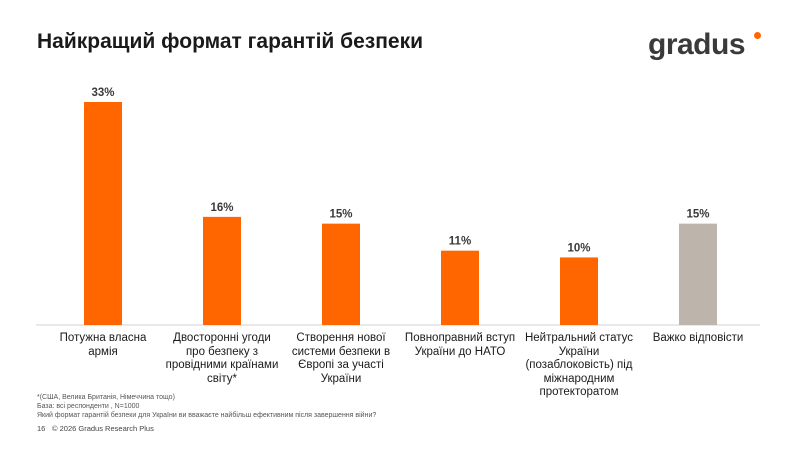 The image size is (800, 450). I want to click on category-label-4: Повноправний вступ України до НАТО, so click(460, 345).